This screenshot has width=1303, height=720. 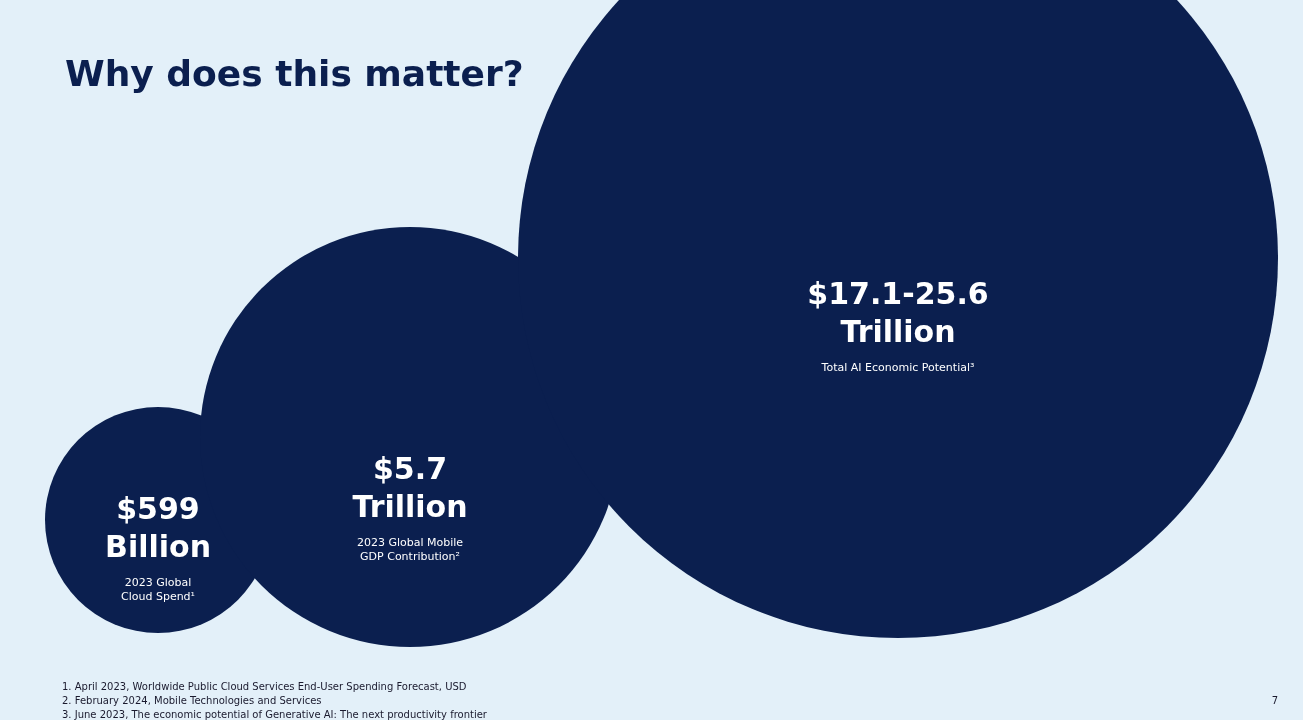 What do you see at coordinates (158, 589) in the screenshot?
I see `category-label: 2023 Global Cloud Spend¹` at bounding box center [158, 589].